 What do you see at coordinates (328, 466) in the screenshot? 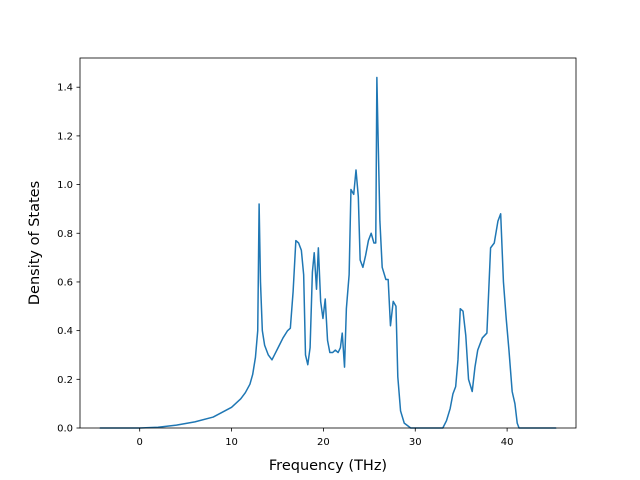
I see `x-axis-title: Frequency (THz)` at bounding box center [328, 466].